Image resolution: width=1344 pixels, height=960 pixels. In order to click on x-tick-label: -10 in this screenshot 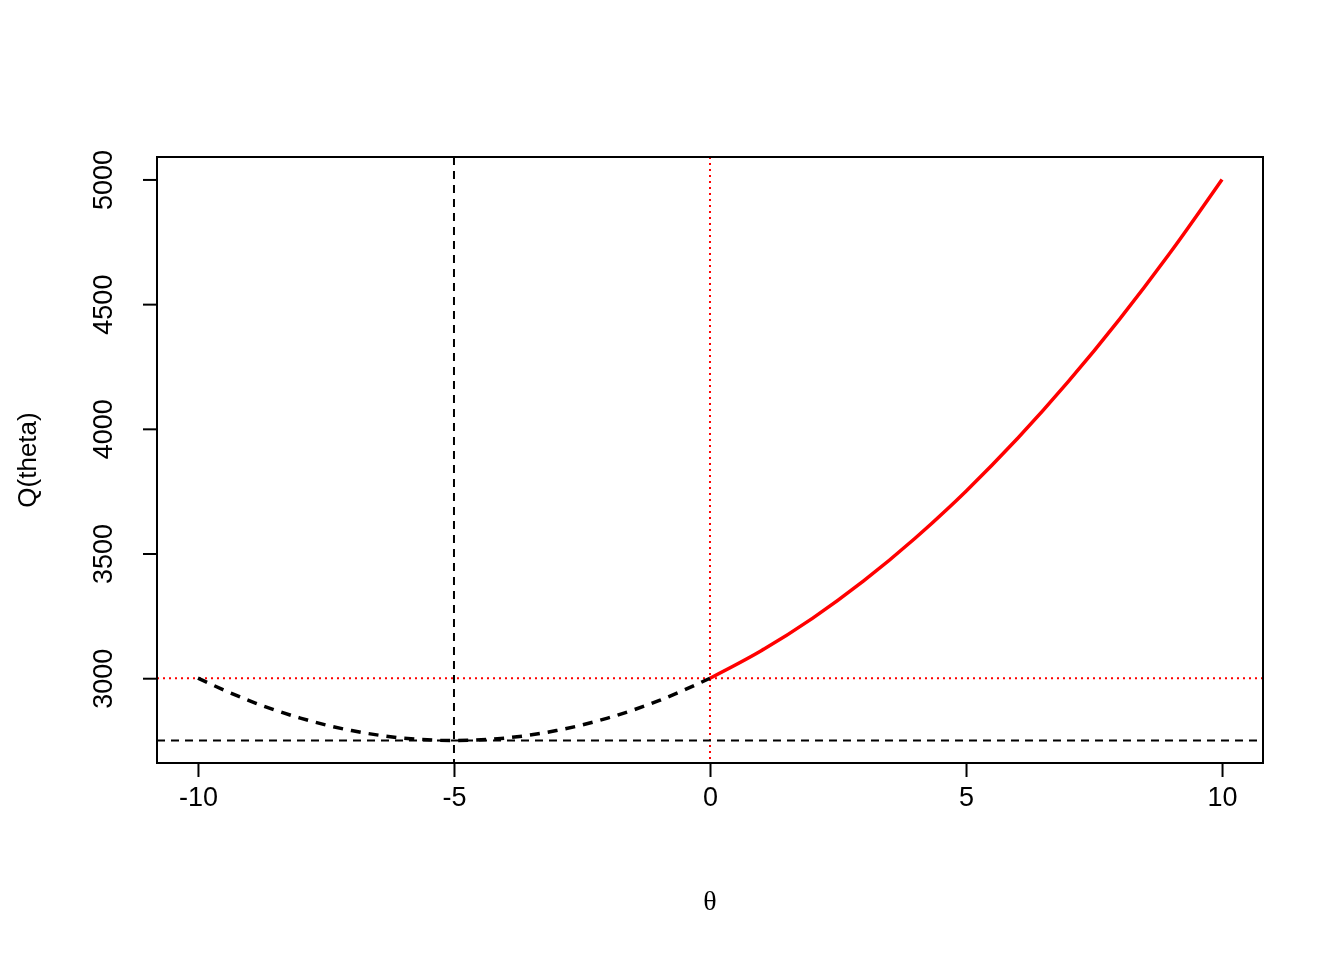, I will do `click(198, 797)`.